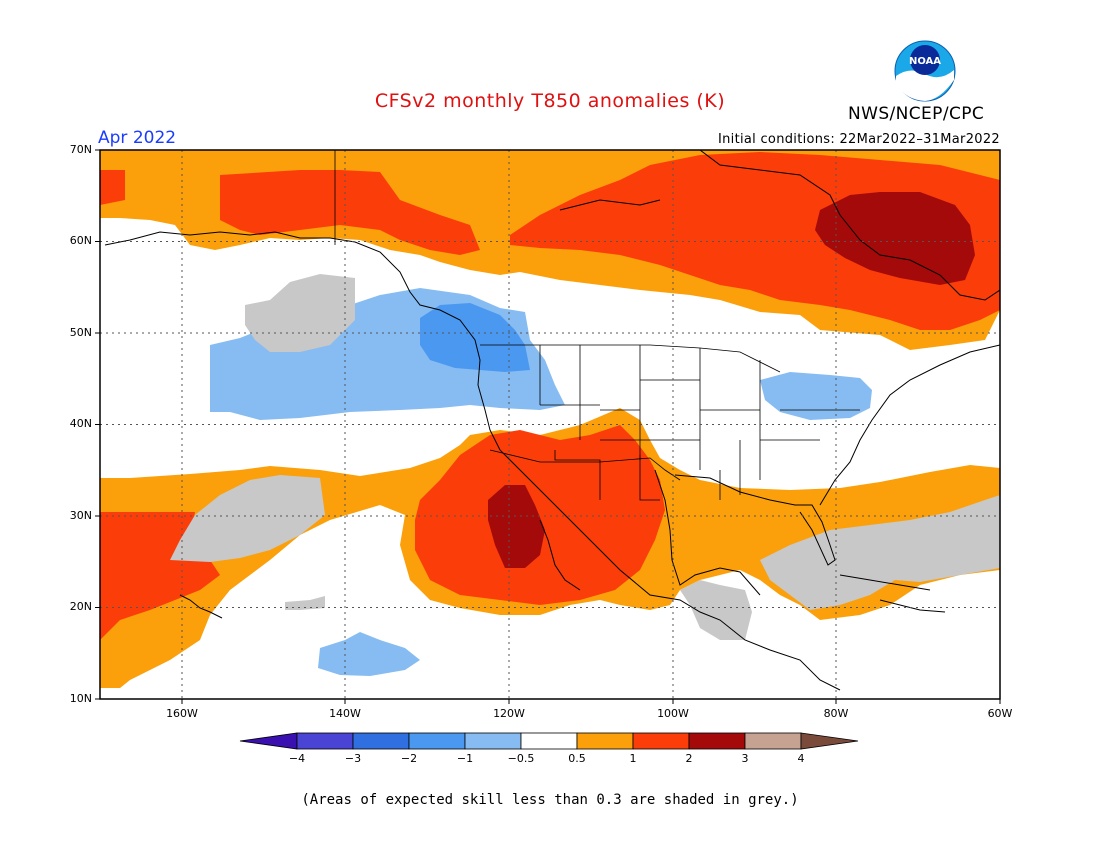 The height and width of the screenshot is (850, 1100). I want to click on lat-label-70n: 70N, so click(80, 149).